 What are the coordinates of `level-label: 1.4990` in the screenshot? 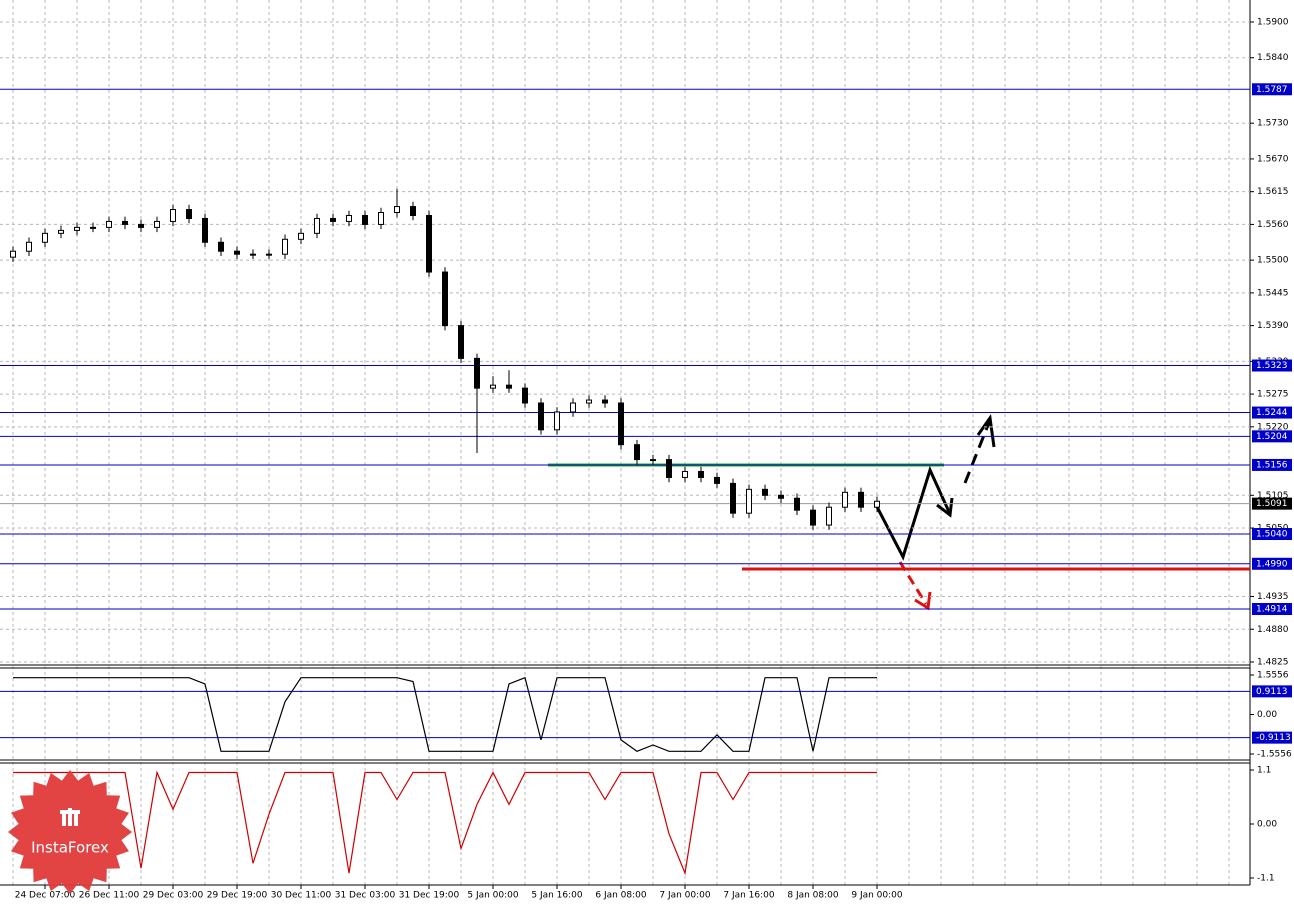 It's located at (1272, 564).